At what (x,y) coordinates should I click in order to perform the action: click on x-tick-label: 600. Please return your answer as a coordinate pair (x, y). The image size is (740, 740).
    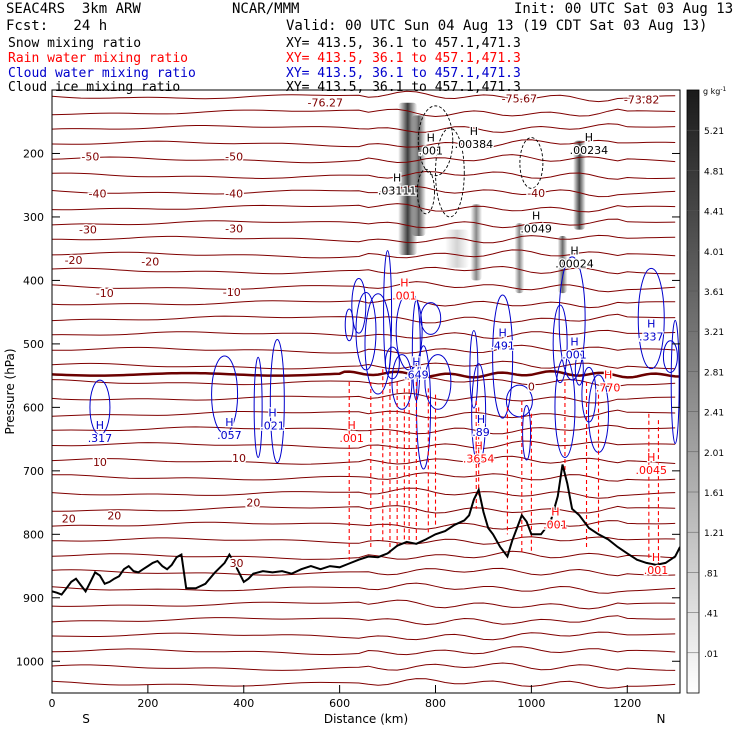
    Looking at the image, I should click on (339, 703).